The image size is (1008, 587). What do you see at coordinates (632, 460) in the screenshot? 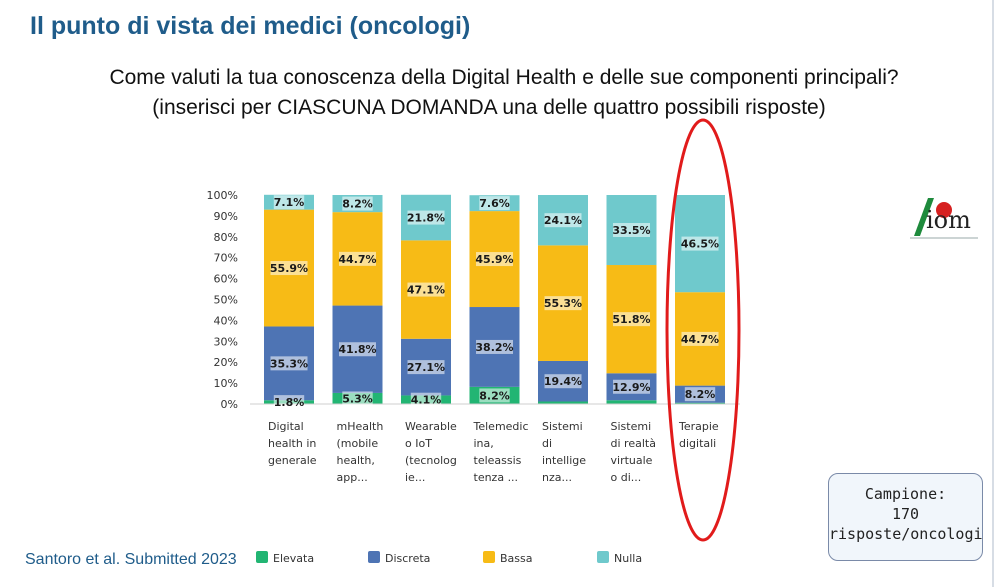
I see `category-label: virtuale` at bounding box center [632, 460].